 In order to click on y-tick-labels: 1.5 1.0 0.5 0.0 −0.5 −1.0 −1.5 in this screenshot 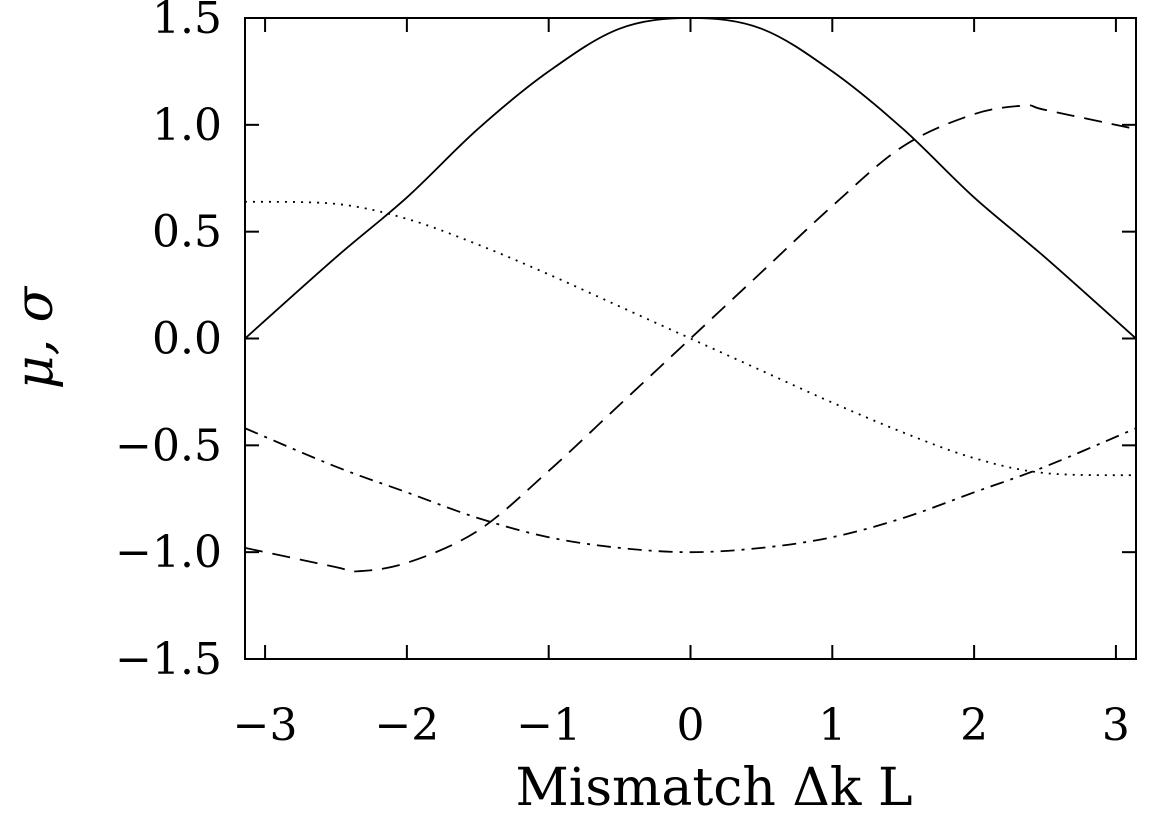, I will do `click(168, 342)`.